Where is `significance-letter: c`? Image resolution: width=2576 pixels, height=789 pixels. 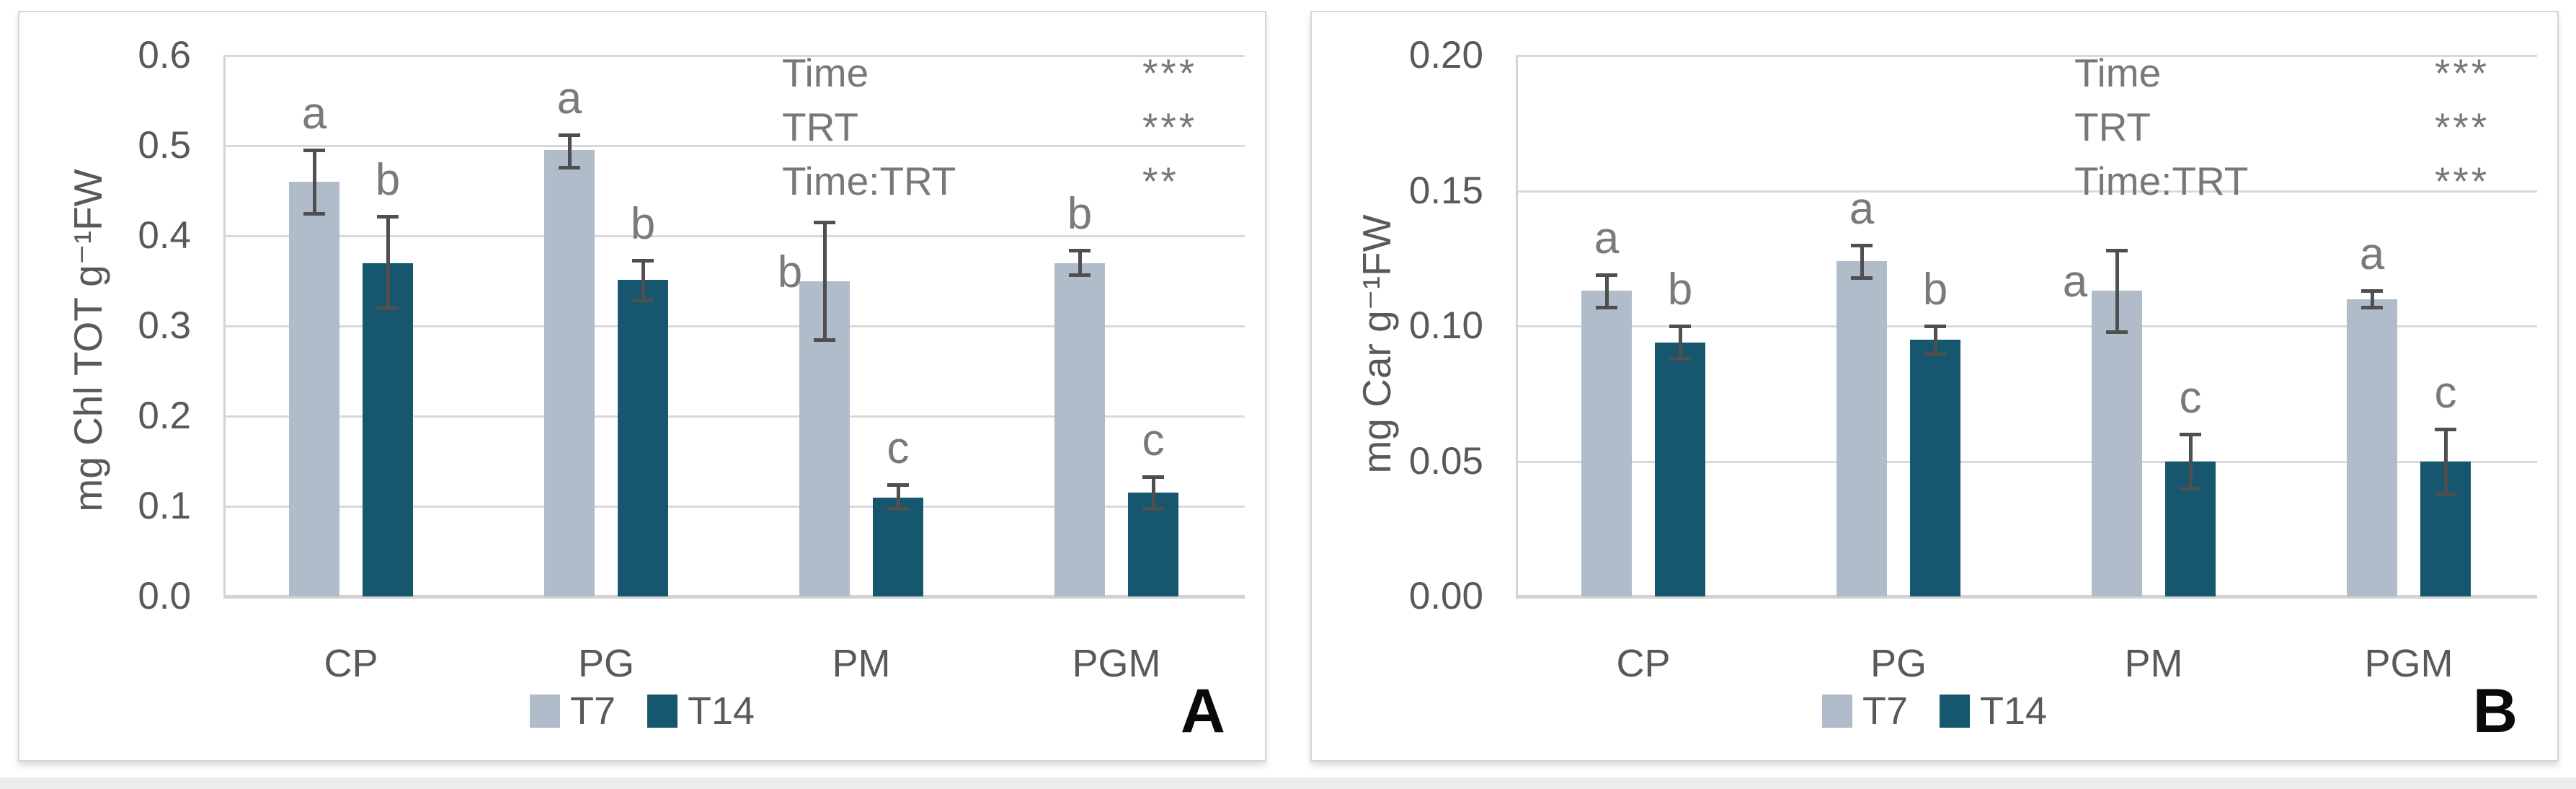
significance-letter: c is located at coordinates (2445, 392).